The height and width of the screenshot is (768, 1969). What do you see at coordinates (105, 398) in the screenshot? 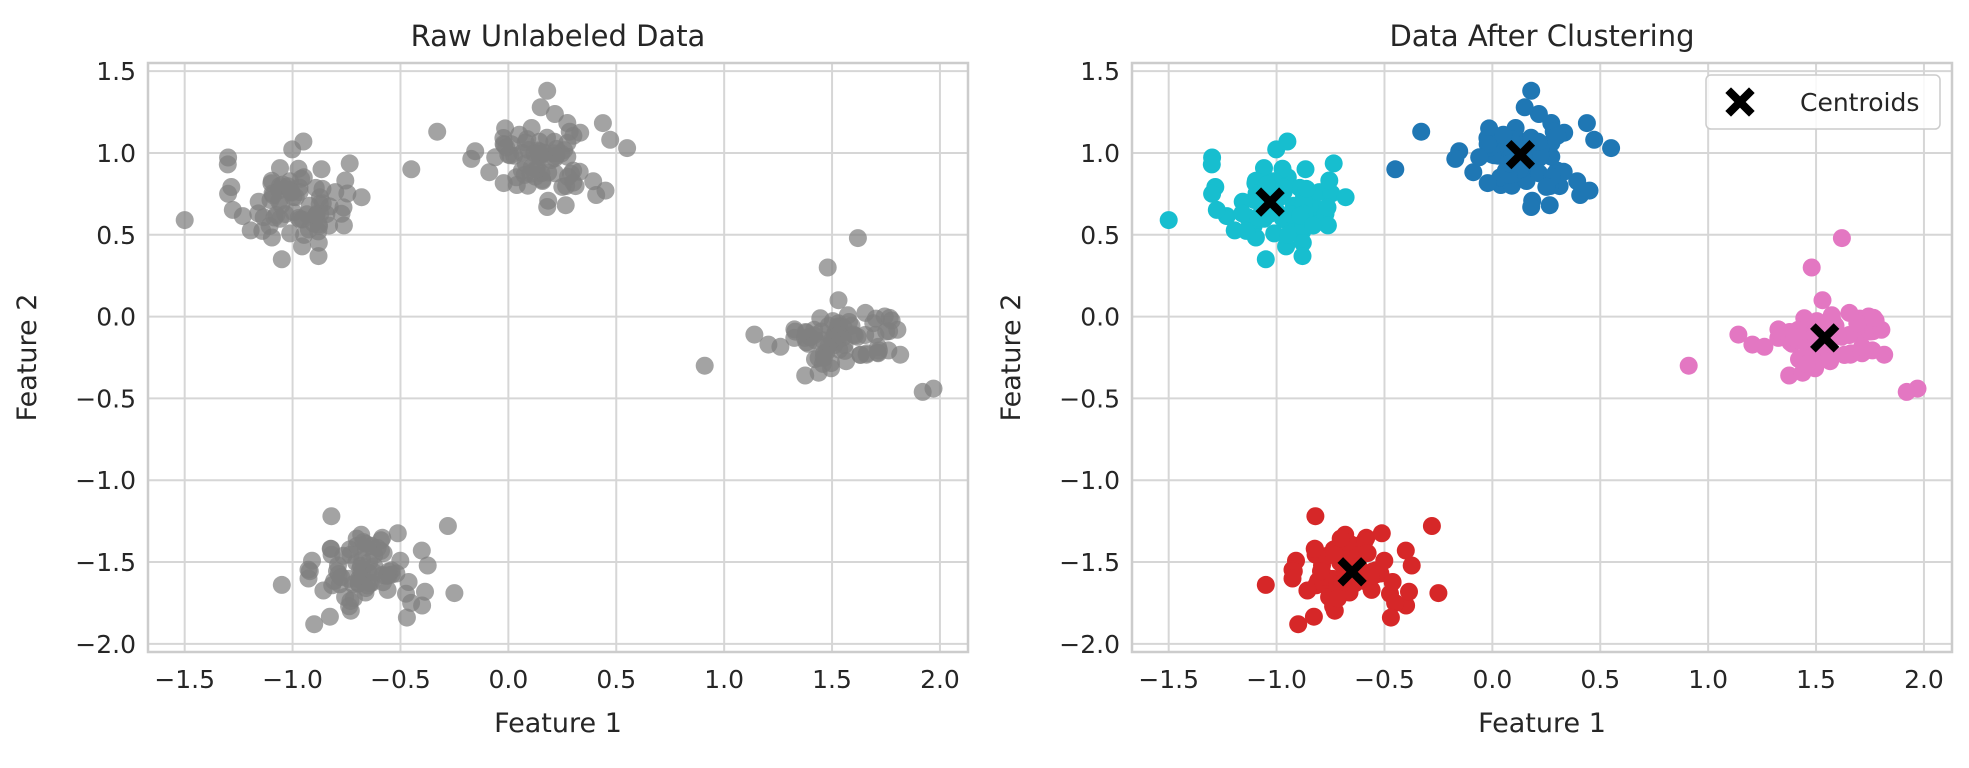
I see `y-tick-label: −0.5` at bounding box center [105, 398].